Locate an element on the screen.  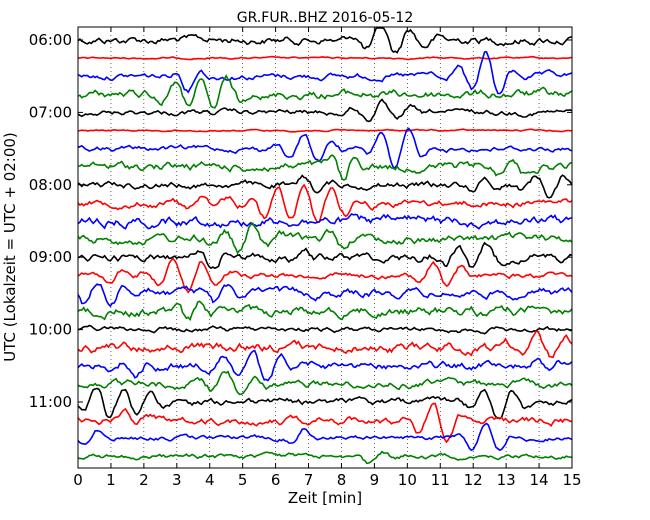
y-tick-label: 11:00 is located at coordinates (50, 402).